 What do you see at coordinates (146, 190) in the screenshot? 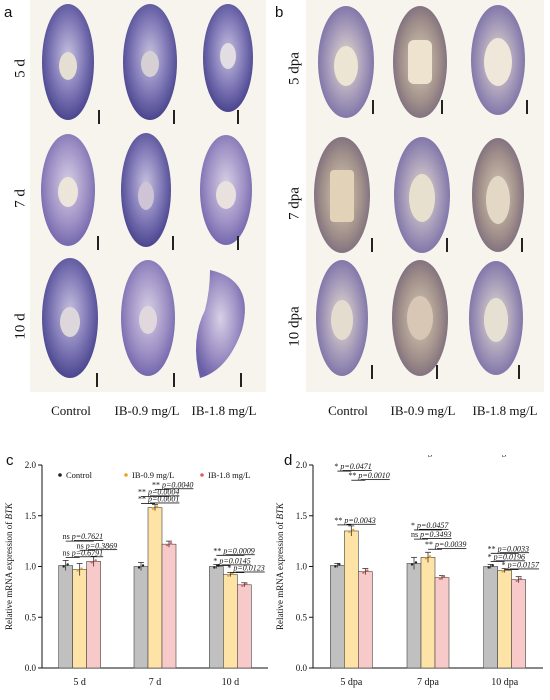
I see `worm-a-7d-ib09` at bounding box center [146, 190].